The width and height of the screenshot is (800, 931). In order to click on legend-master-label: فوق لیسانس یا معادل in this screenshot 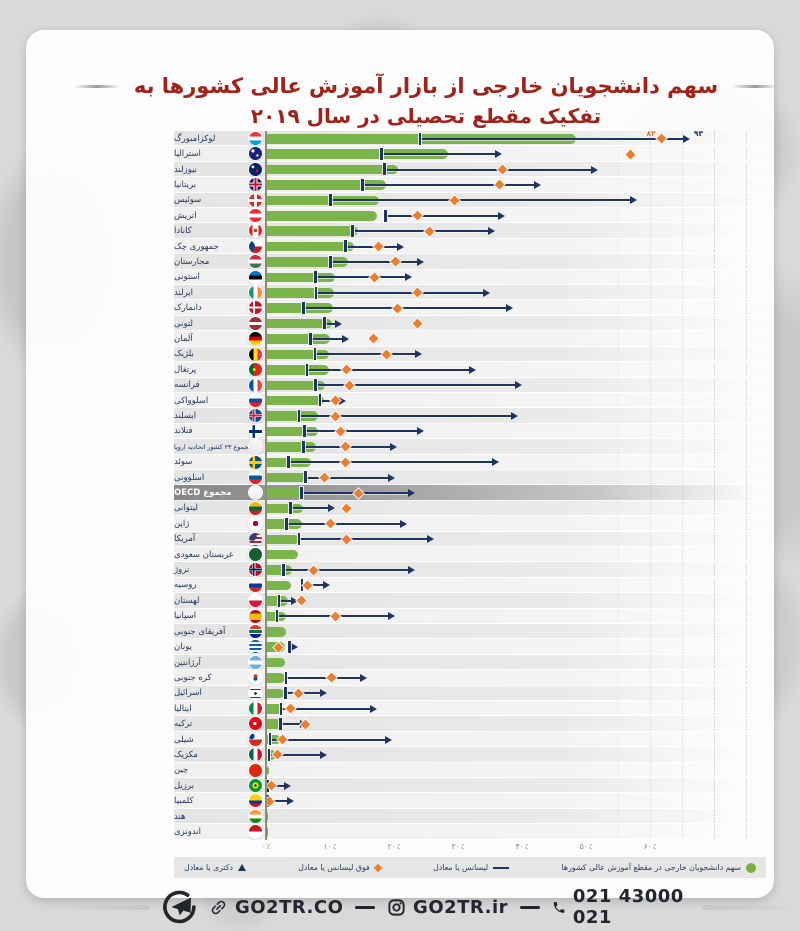, I will do `click(334, 867)`.